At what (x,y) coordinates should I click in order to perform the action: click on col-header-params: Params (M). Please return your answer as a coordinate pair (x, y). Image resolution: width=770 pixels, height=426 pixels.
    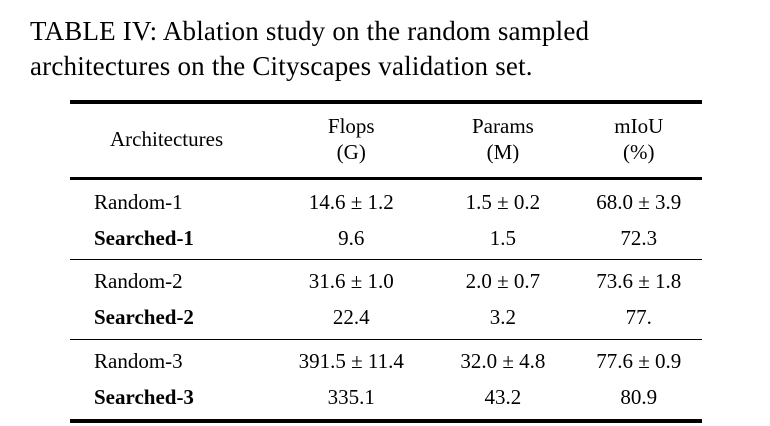
    Looking at the image, I should click on (503, 141).